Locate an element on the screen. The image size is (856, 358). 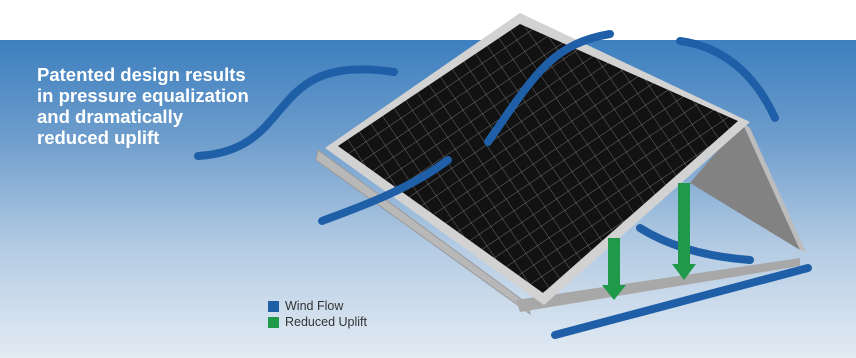
legend-item-reduced-uplift: Reduced Uplift is located at coordinates (317, 322).